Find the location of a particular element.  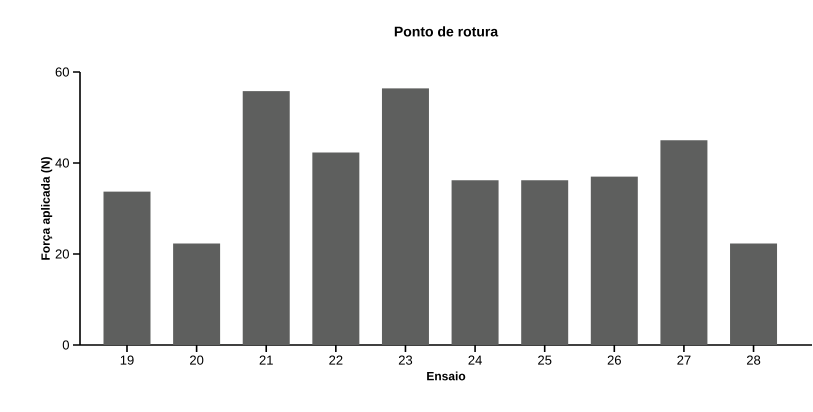

x-tick-label: 24 is located at coordinates (475, 360).